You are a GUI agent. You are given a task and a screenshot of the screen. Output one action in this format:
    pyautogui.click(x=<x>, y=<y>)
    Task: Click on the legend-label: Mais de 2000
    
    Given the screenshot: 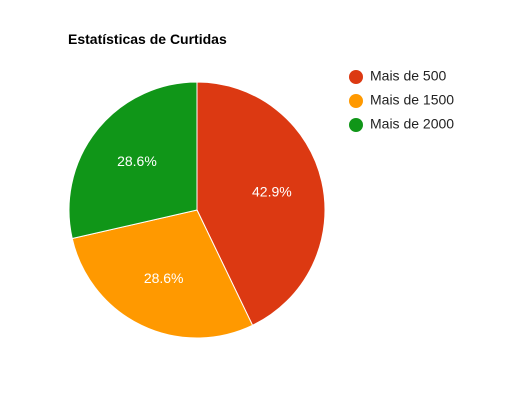 What is the action you would take?
    pyautogui.click(x=412, y=124)
    